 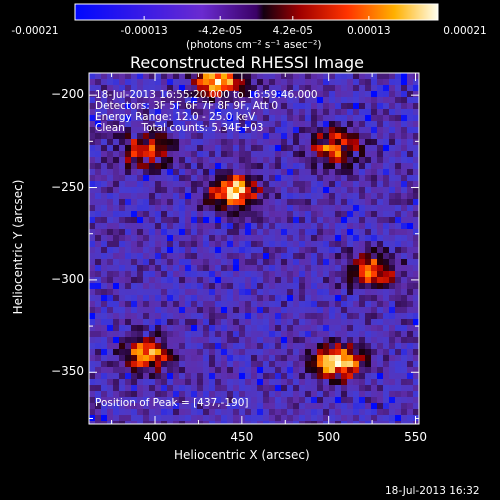 I want to click on colorbar-tick-label: -0.00013, so click(x=144, y=31).